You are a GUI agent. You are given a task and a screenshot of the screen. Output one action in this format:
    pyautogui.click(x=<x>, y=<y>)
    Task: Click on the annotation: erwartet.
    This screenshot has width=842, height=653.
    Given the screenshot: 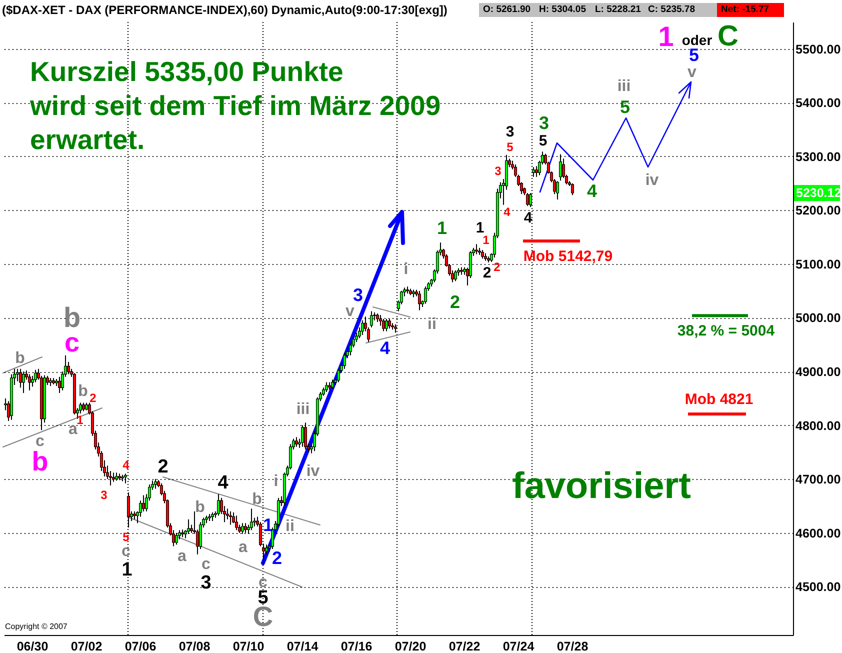 What is the action you would take?
    pyautogui.click(x=87, y=139)
    